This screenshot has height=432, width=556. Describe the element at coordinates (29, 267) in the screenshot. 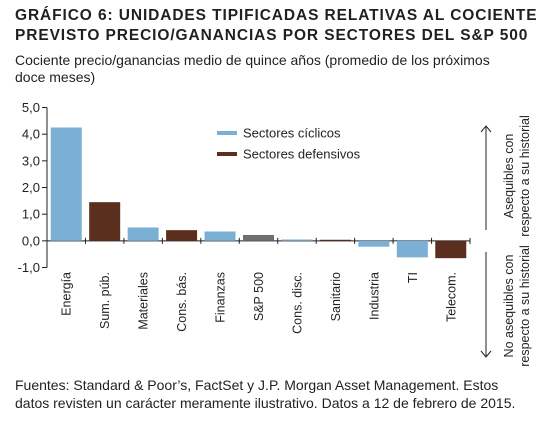

I see `y-tick-label: -1,0` at that location.